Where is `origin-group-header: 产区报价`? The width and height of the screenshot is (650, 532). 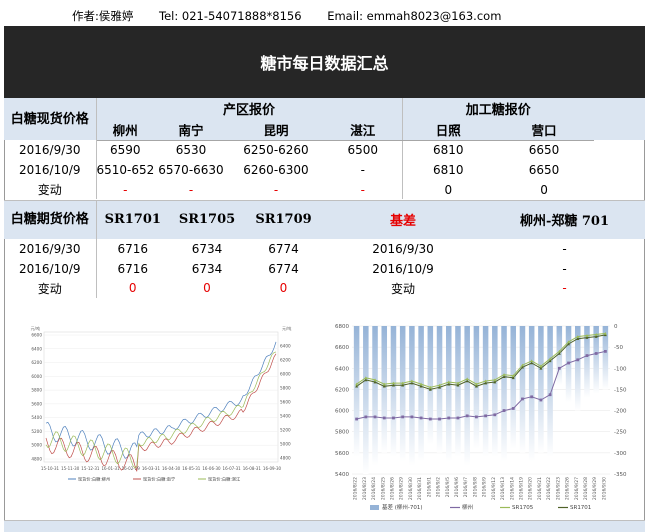
origin-group-header: 产区报价 is located at coordinates (249, 108).